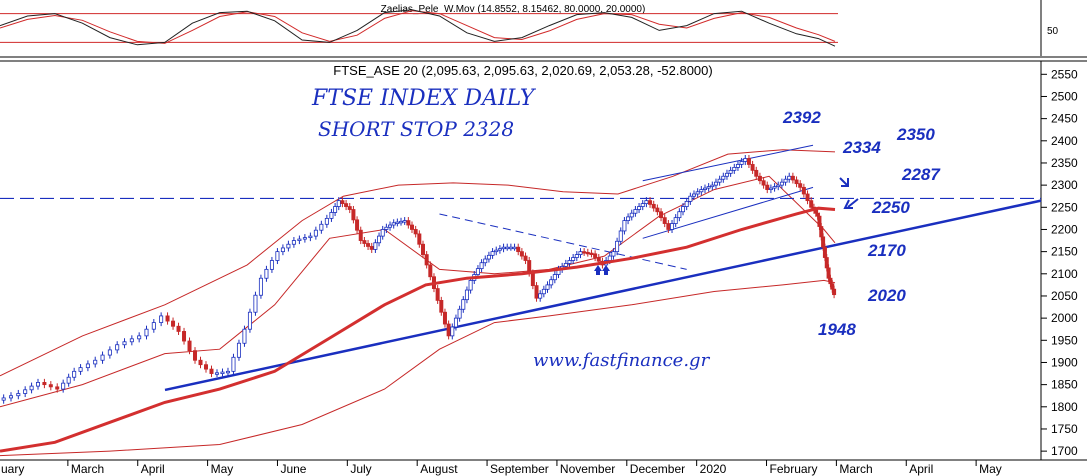  What do you see at coordinates (1064, 252) in the screenshot?
I see `ytick-label: 2150` at bounding box center [1064, 252].